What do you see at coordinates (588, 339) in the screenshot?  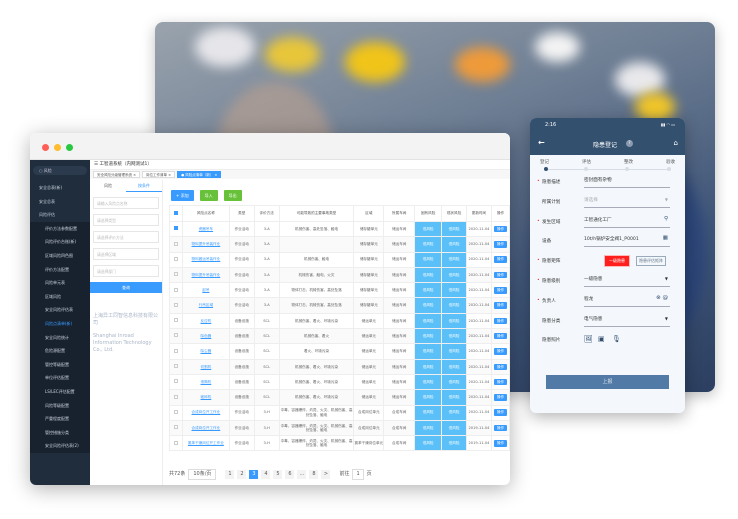 I see `add-photo-icon: 🖼` at bounding box center [588, 339].